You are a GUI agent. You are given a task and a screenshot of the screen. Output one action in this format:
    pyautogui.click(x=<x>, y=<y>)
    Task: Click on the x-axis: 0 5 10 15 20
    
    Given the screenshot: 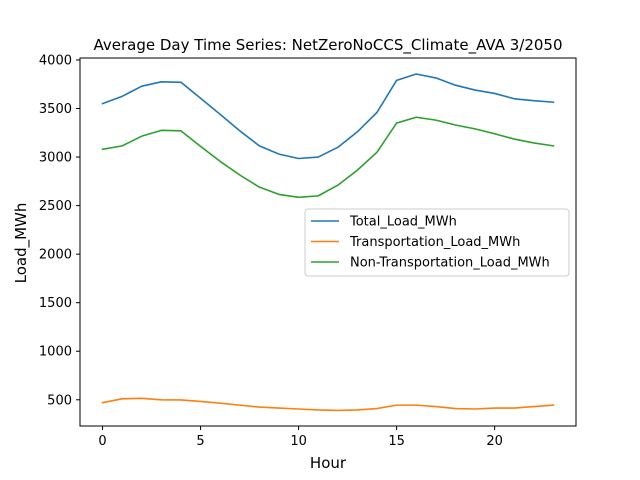 What is the action you would take?
    pyautogui.click(x=300, y=437)
    